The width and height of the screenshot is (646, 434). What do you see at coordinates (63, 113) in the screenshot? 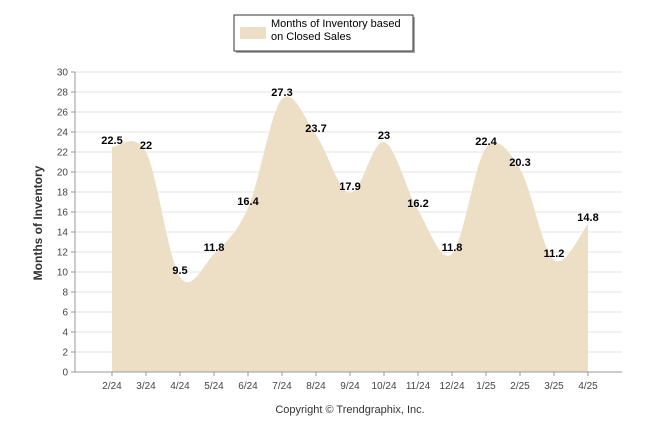
I see `y-tick-label: 26` at bounding box center [63, 113].